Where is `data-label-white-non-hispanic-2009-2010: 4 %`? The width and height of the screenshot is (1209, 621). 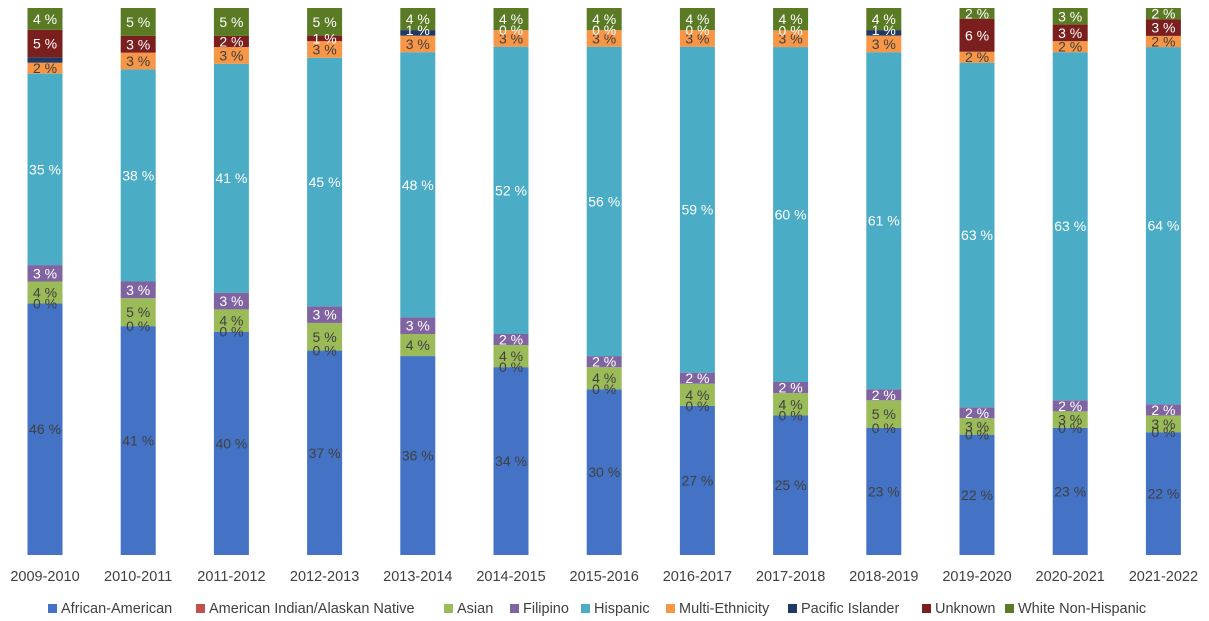 data-label-white-non-hispanic-2009-2010: 4 % is located at coordinates (45, 19).